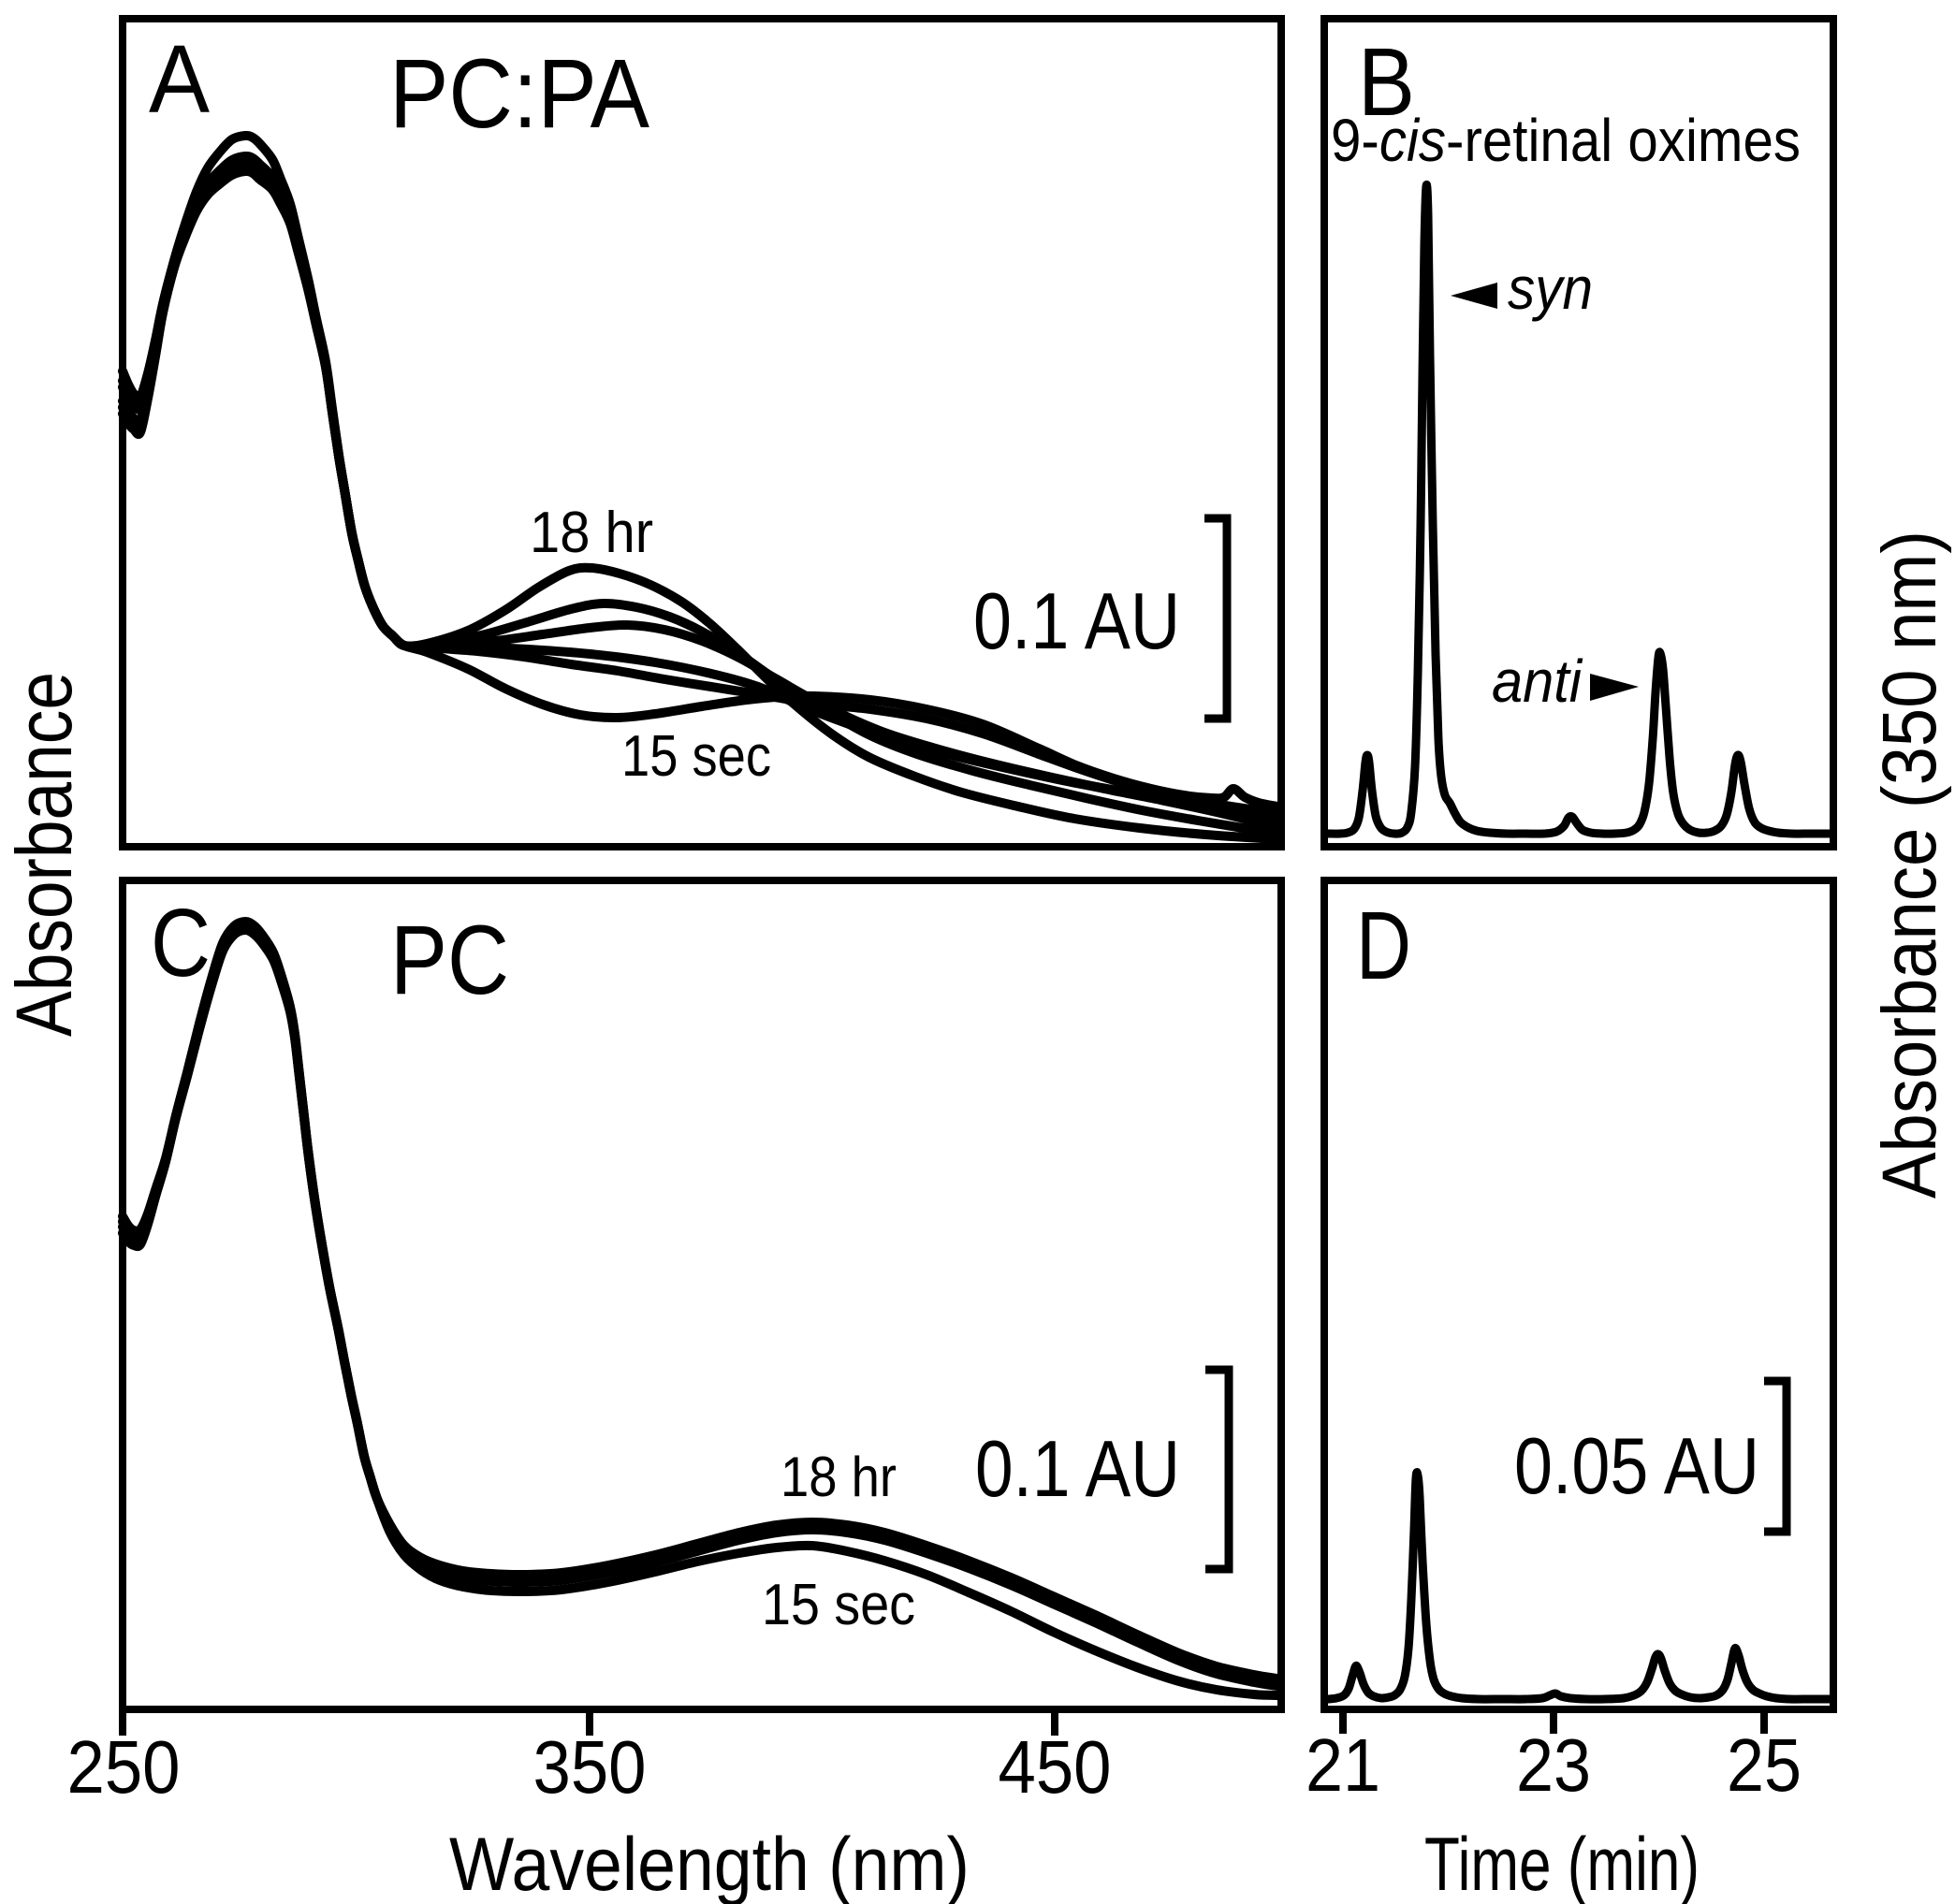 This screenshot has width=1955, height=1904. I want to click on svg-text: 9-cis-retinal oximes, so click(1566, 140).